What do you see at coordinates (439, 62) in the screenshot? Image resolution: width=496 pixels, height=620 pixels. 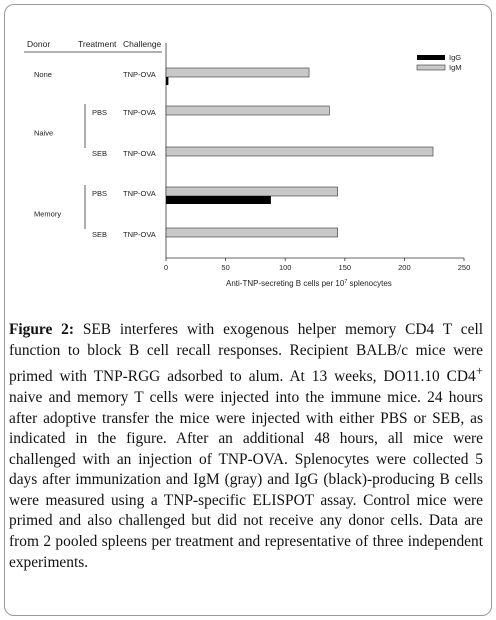 I see `legend: IgG IgM` at bounding box center [439, 62].